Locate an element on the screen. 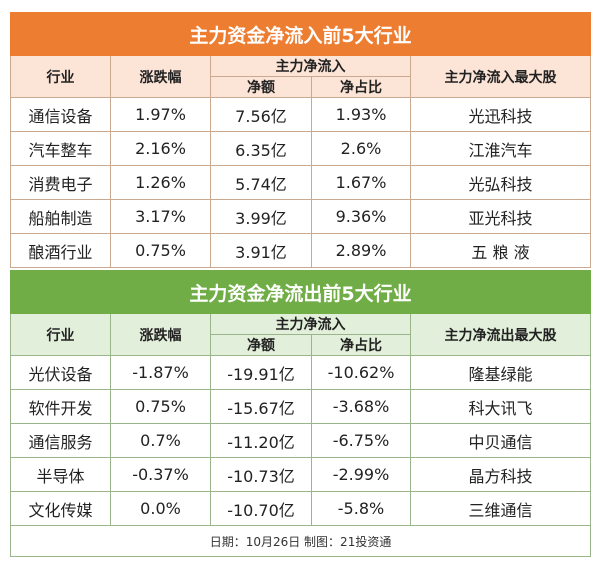  table-row: 半导体 -0.37% -10.73亿 -2.99% 晶方科技 is located at coordinates (301, 474).